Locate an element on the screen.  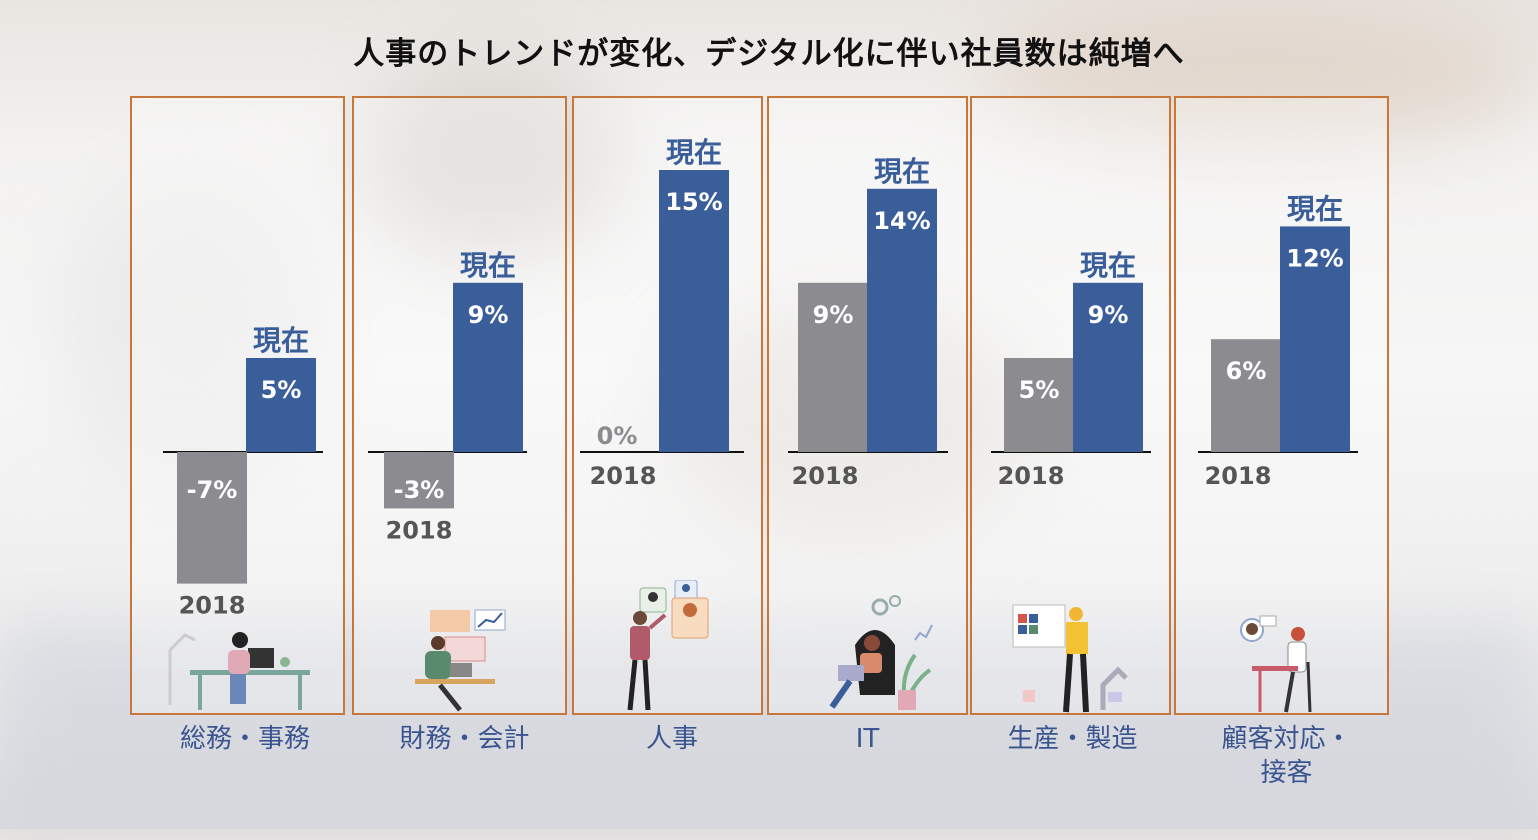
category-label-finance: 財務・会計 is located at coordinates (464, 739).